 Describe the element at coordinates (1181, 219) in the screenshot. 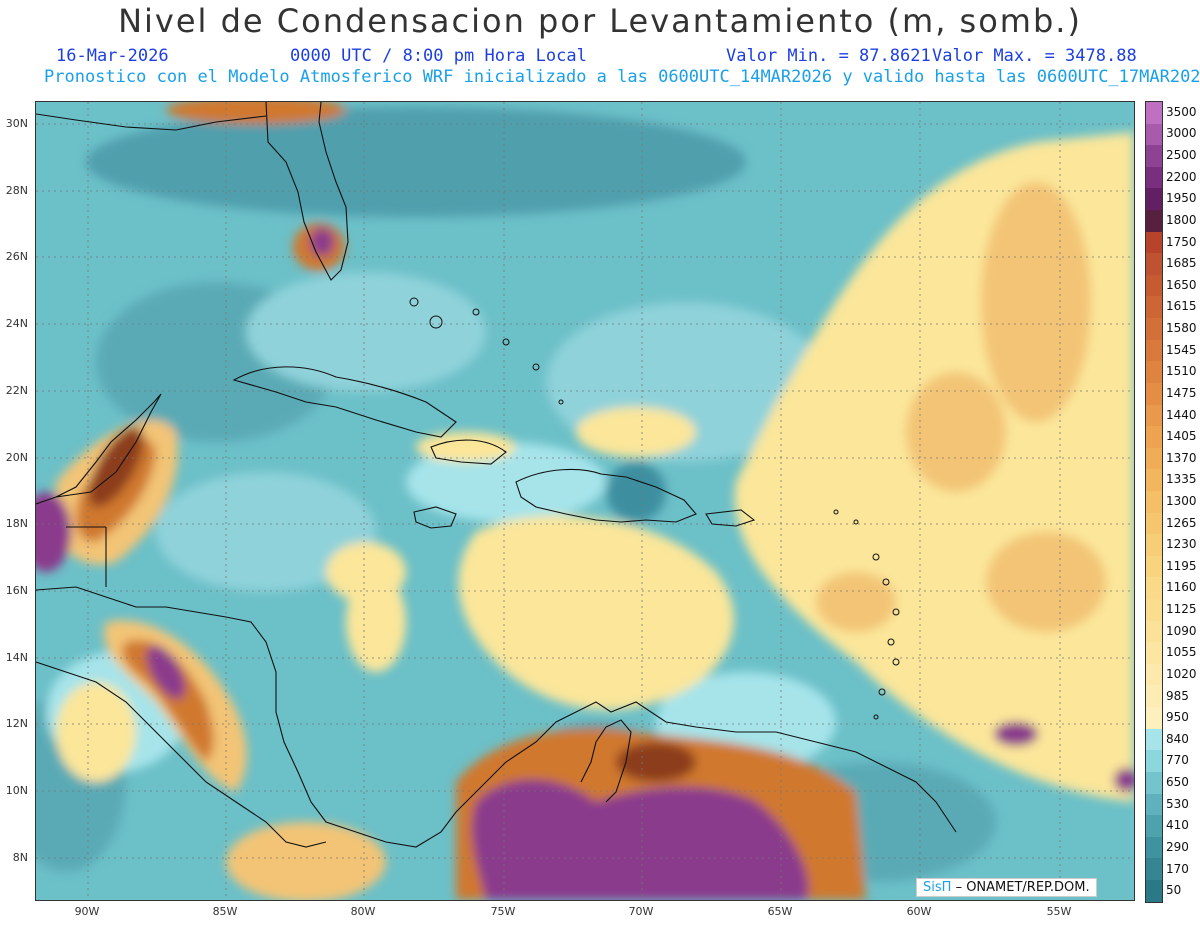

I see `legend-label: 1800` at that location.